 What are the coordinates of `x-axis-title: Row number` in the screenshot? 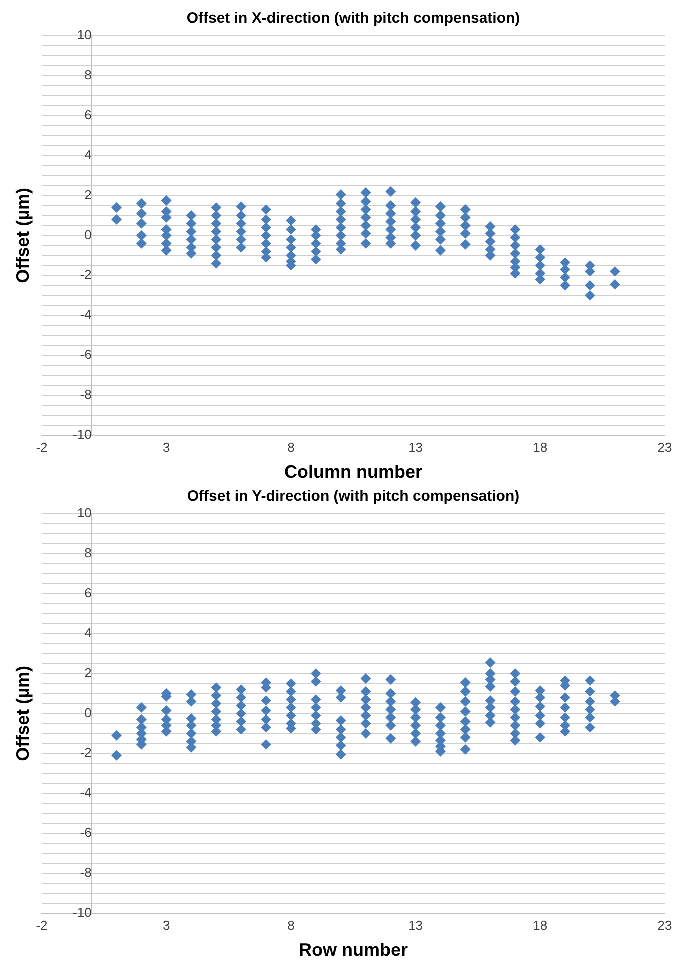 It's located at (353, 950).